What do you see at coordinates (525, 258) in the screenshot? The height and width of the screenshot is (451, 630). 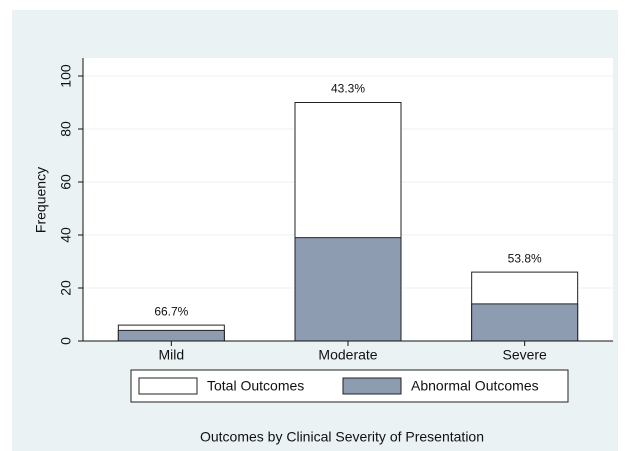 I see `bar-label: 53.8%` at bounding box center [525, 258].